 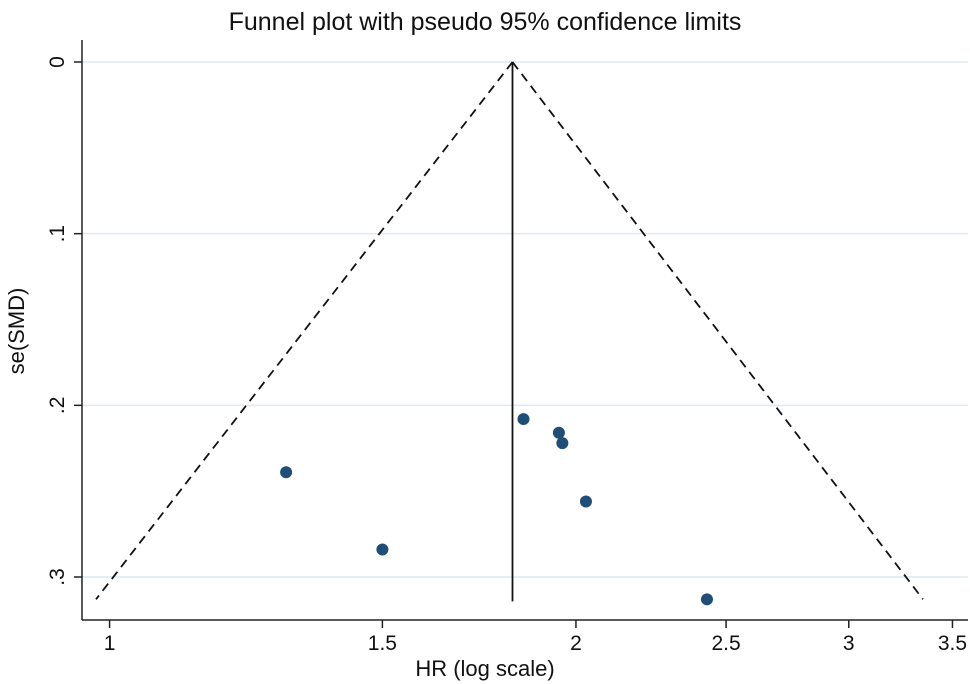 What do you see at coordinates (576, 643) in the screenshot?
I see `x-tick-label: 2` at bounding box center [576, 643].